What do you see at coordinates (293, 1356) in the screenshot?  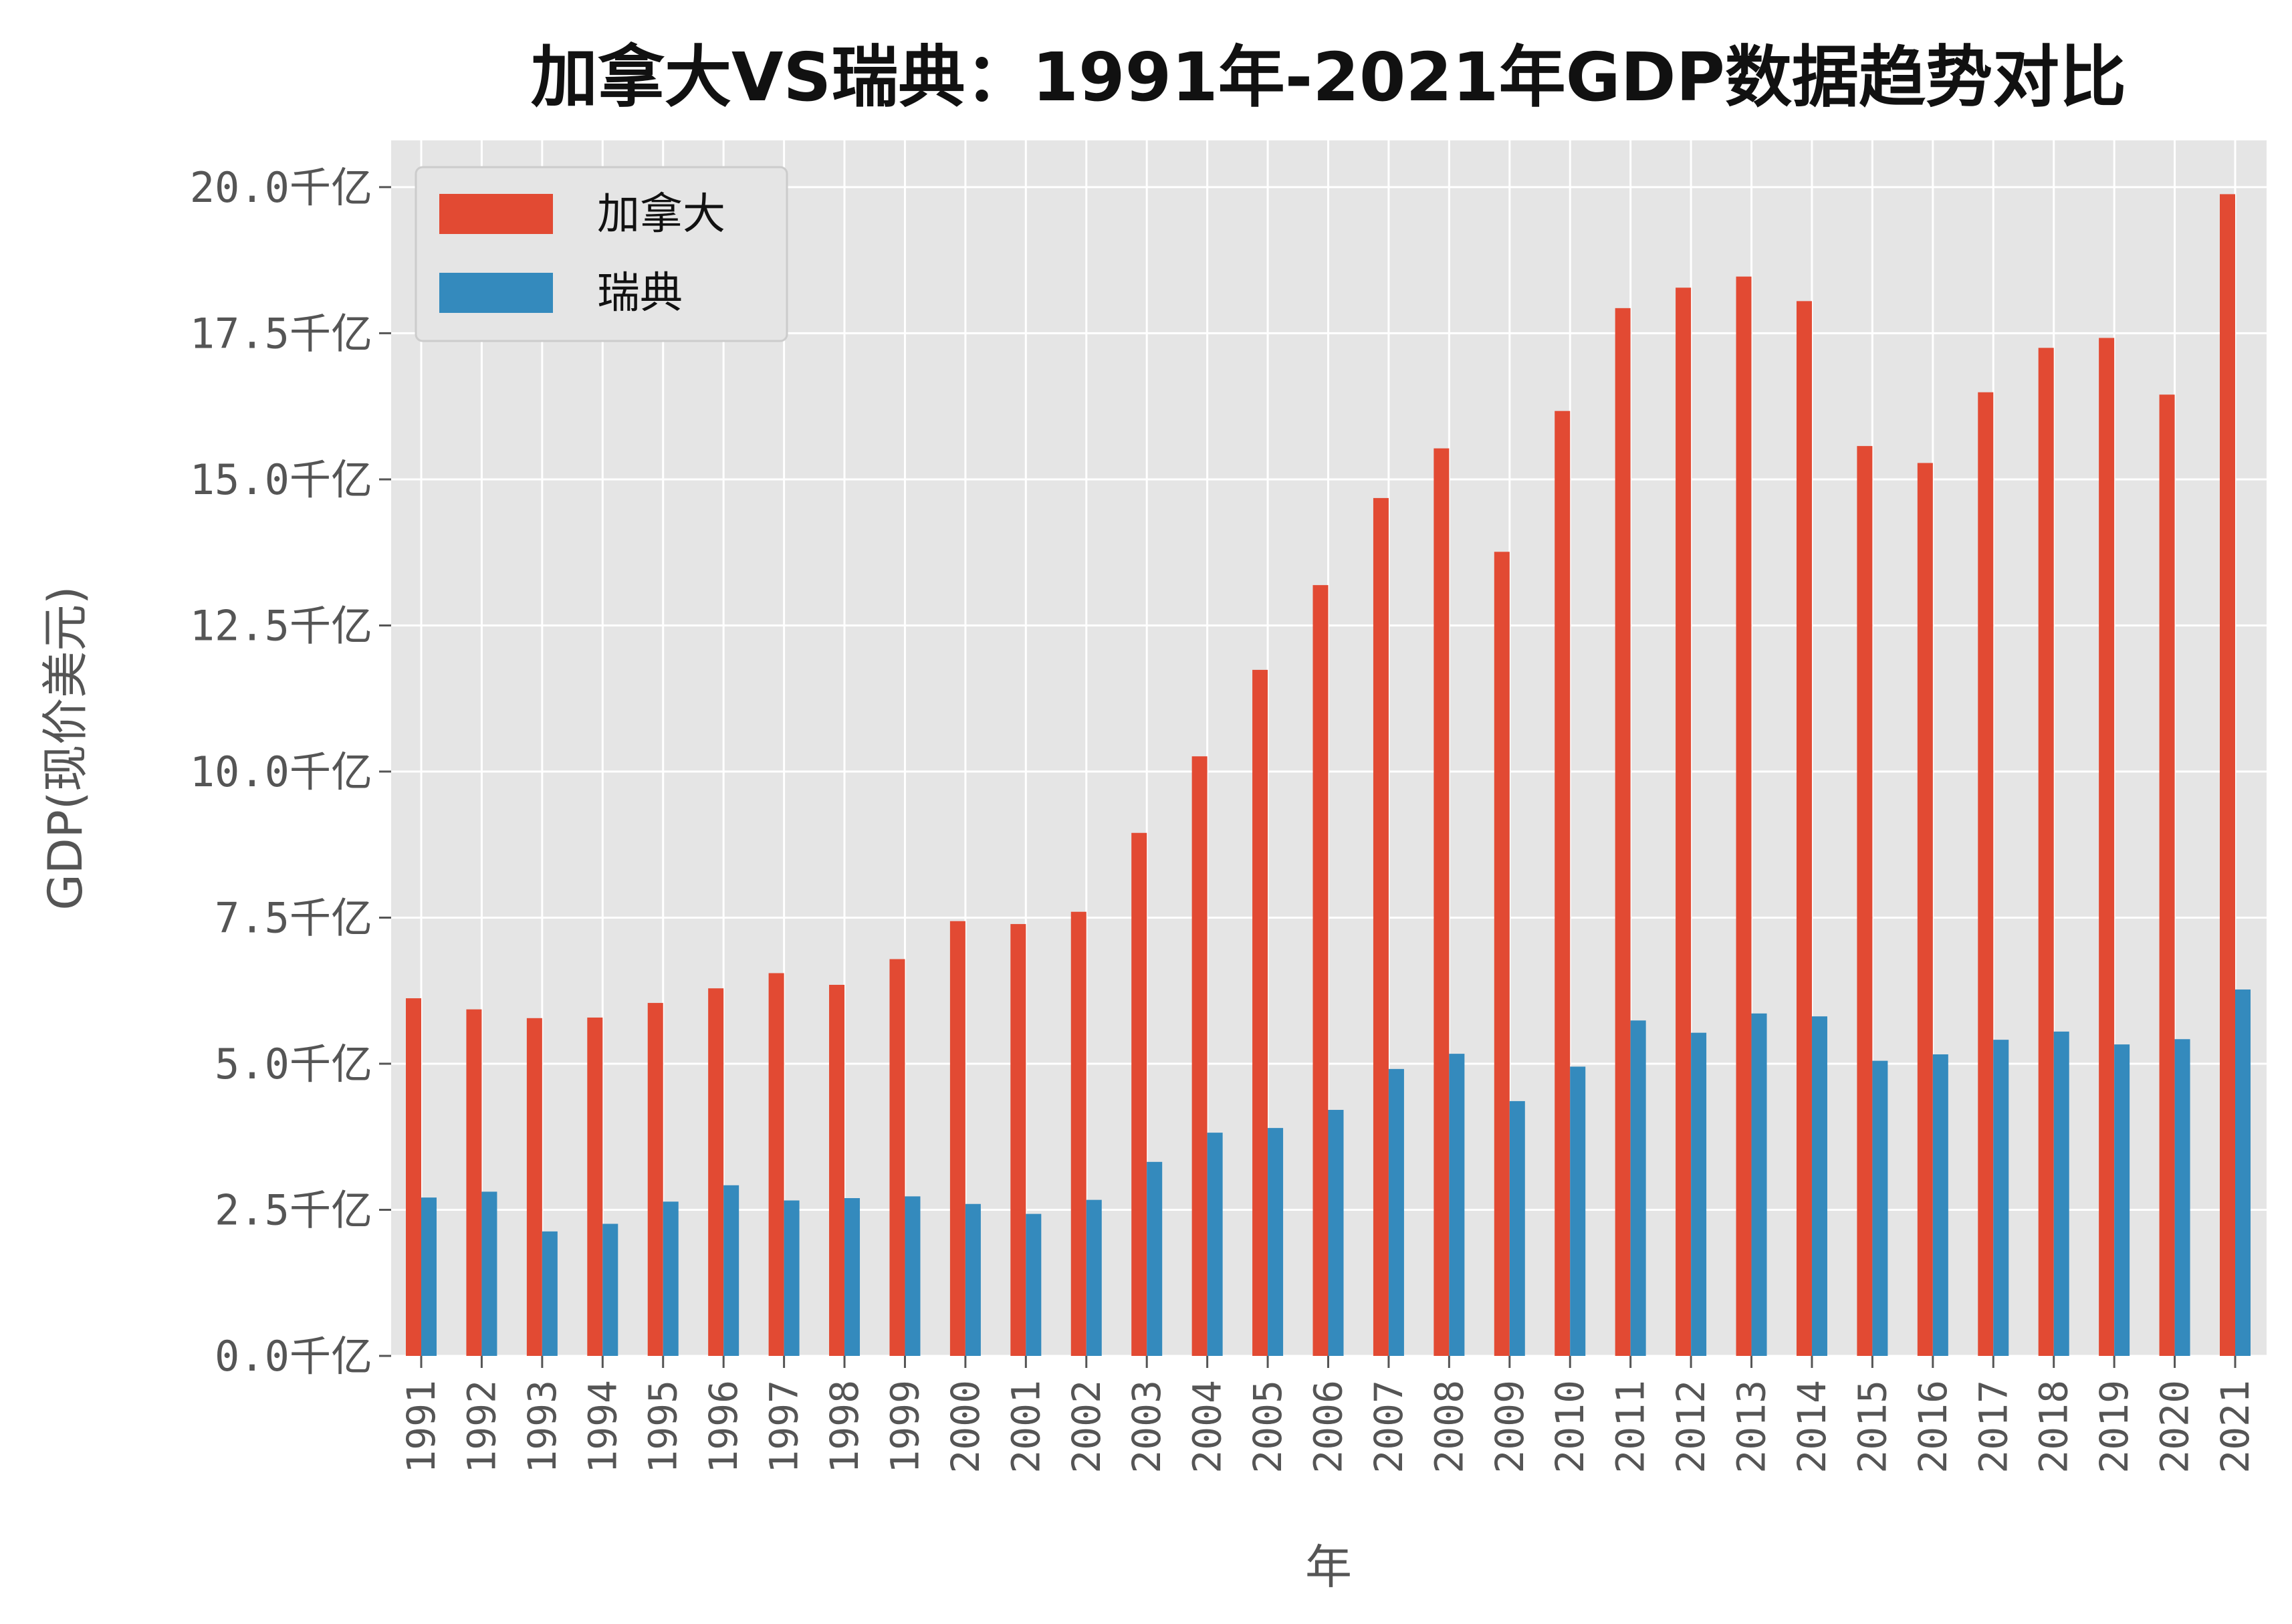 I see `y-tick-label: 0.0千亿` at bounding box center [293, 1356].